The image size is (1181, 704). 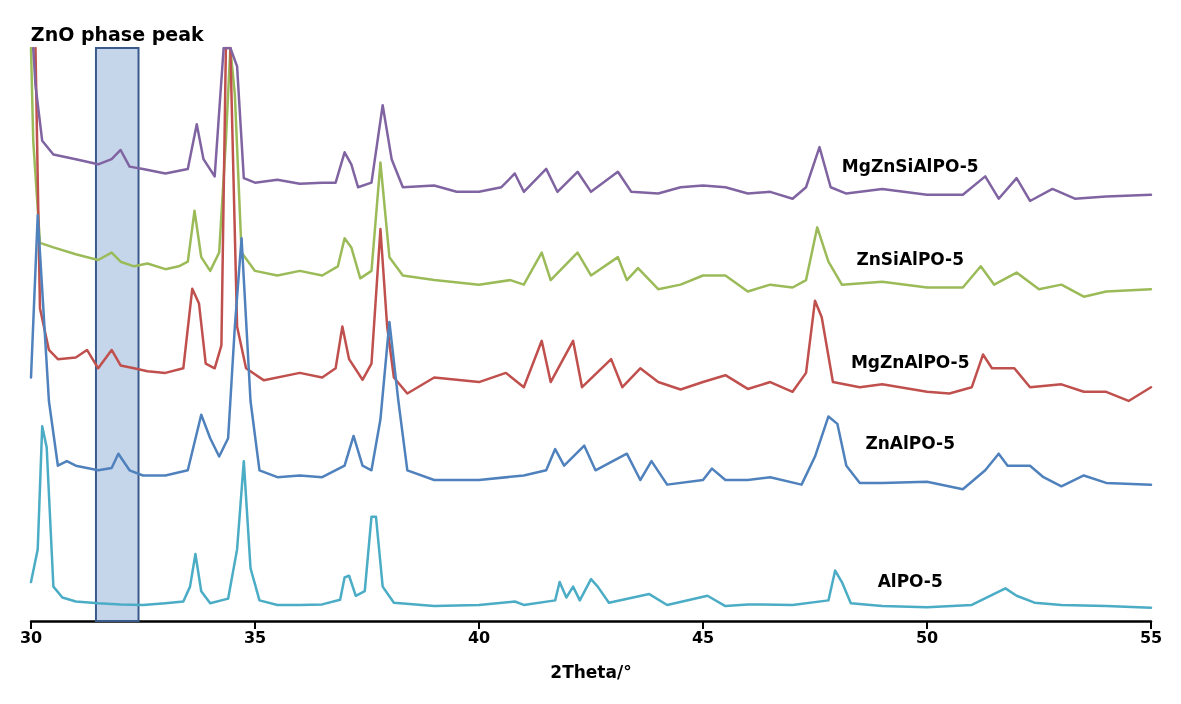 I want to click on series-label: AlPO-5, so click(x=910, y=580).